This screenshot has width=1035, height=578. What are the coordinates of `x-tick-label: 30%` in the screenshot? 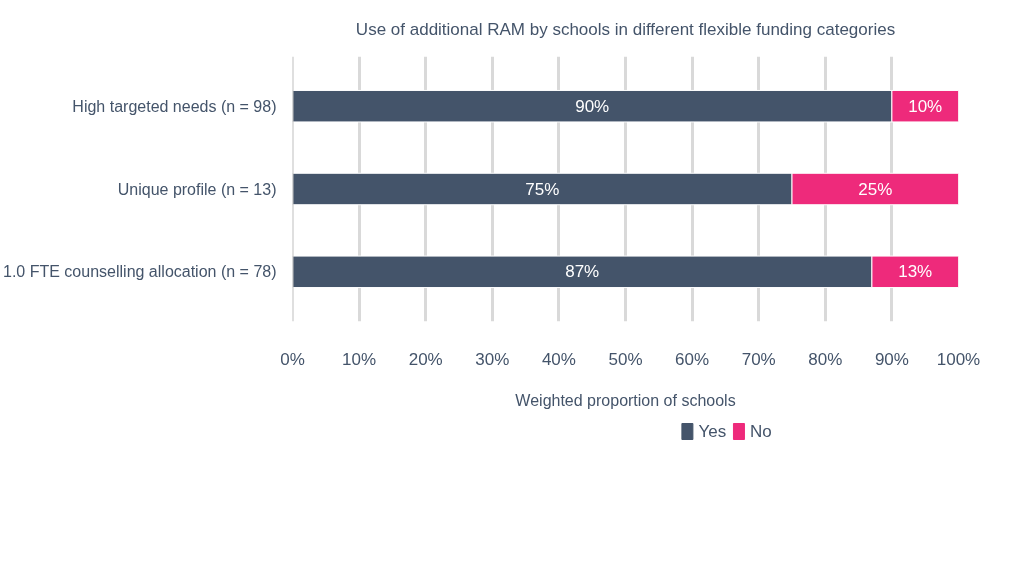 It's located at (492, 359).